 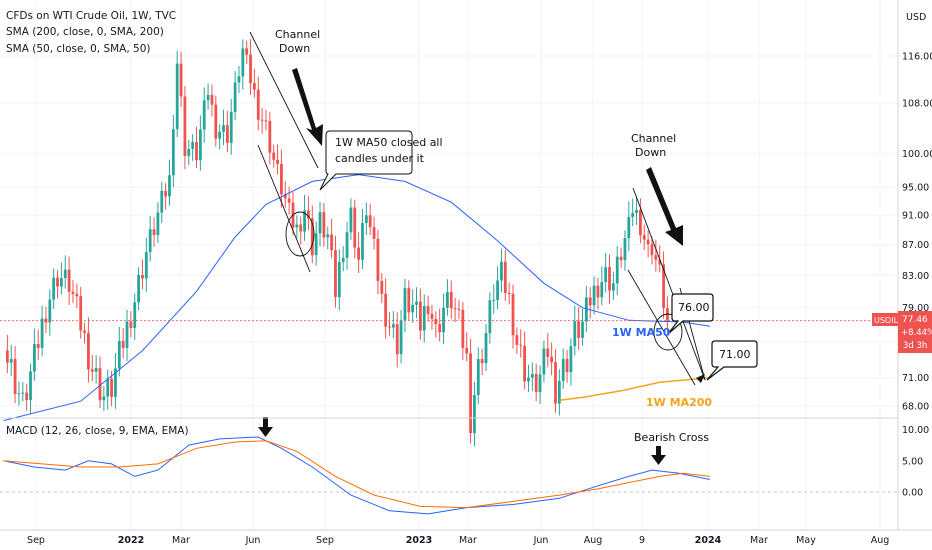 I want to click on time-tick-label: 2023, so click(x=419, y=540).